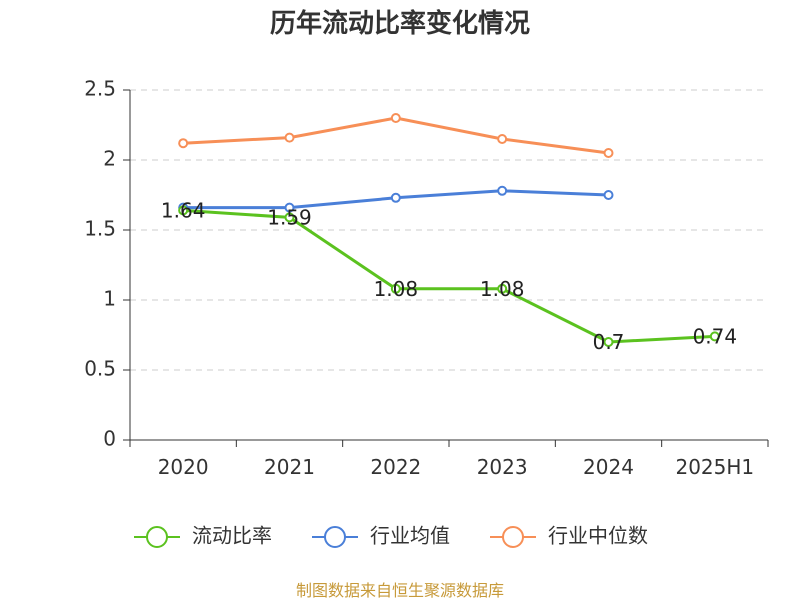 Image resolution: width=800 pixels, height=600 pixels. What do you see at coordinates (100, 264) in the screenshot?
I see `y-axis-ticks: 0 0.5 1 1.5 2 2.5` at bounding box center [100, 264].